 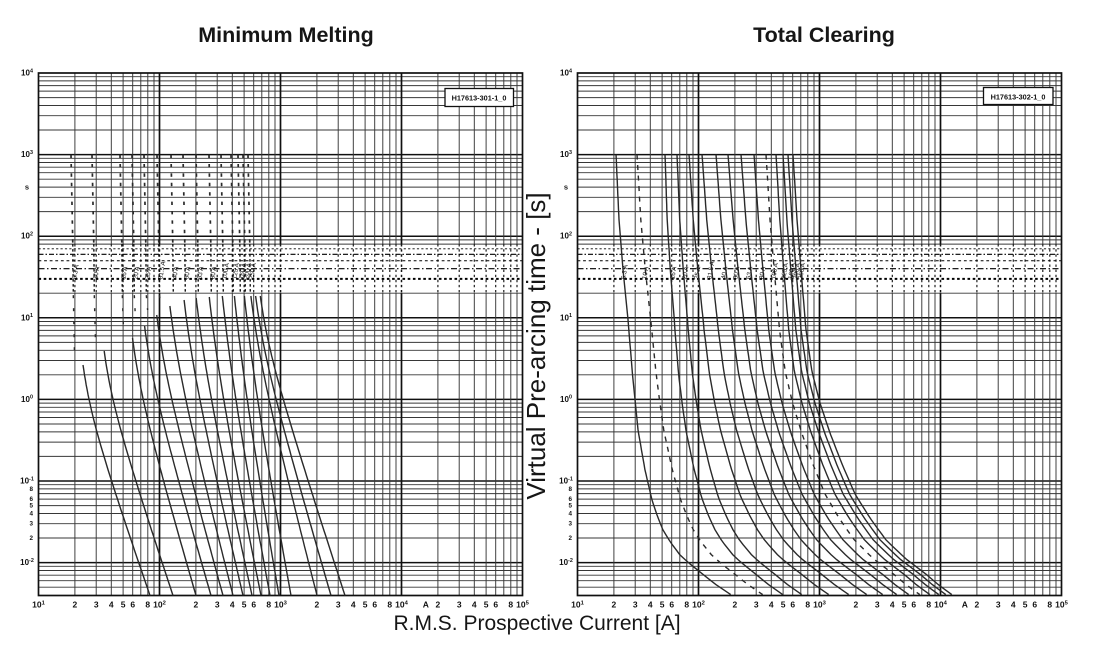 I want to click on svg-text: Minimum Melting, so click(x=286, y=35).